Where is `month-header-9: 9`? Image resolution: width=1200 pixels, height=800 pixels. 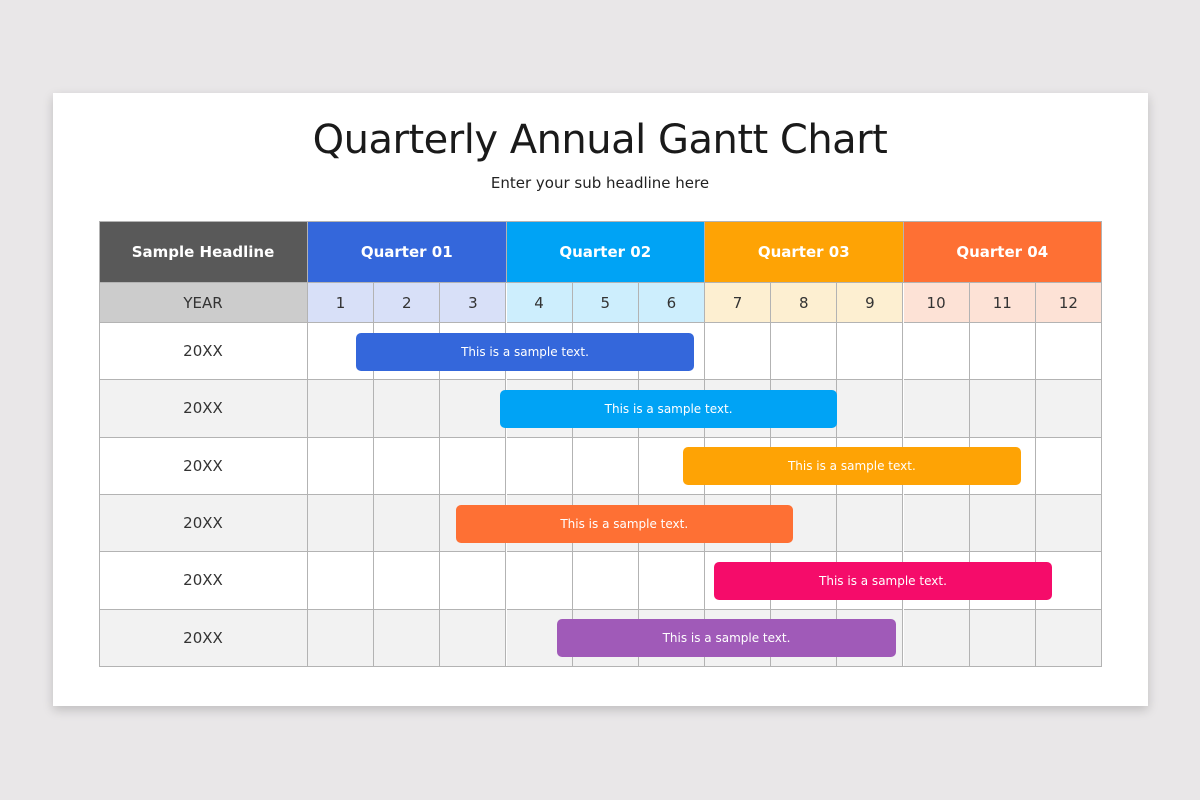
month-header-9: 9 is located at coordinates (870, 303).